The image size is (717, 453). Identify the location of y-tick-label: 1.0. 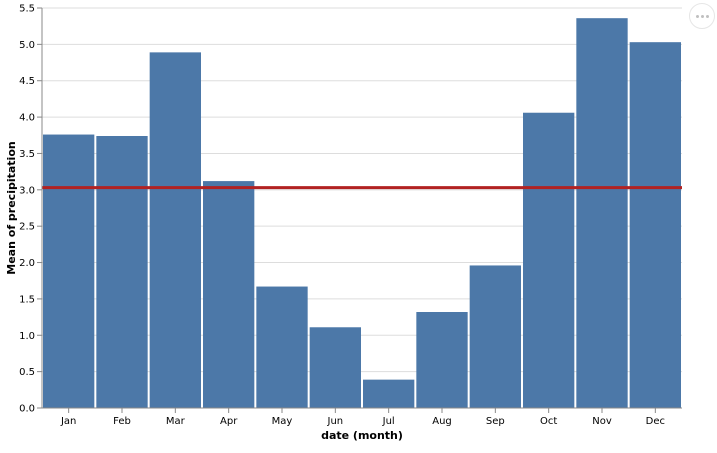
(27, 336).